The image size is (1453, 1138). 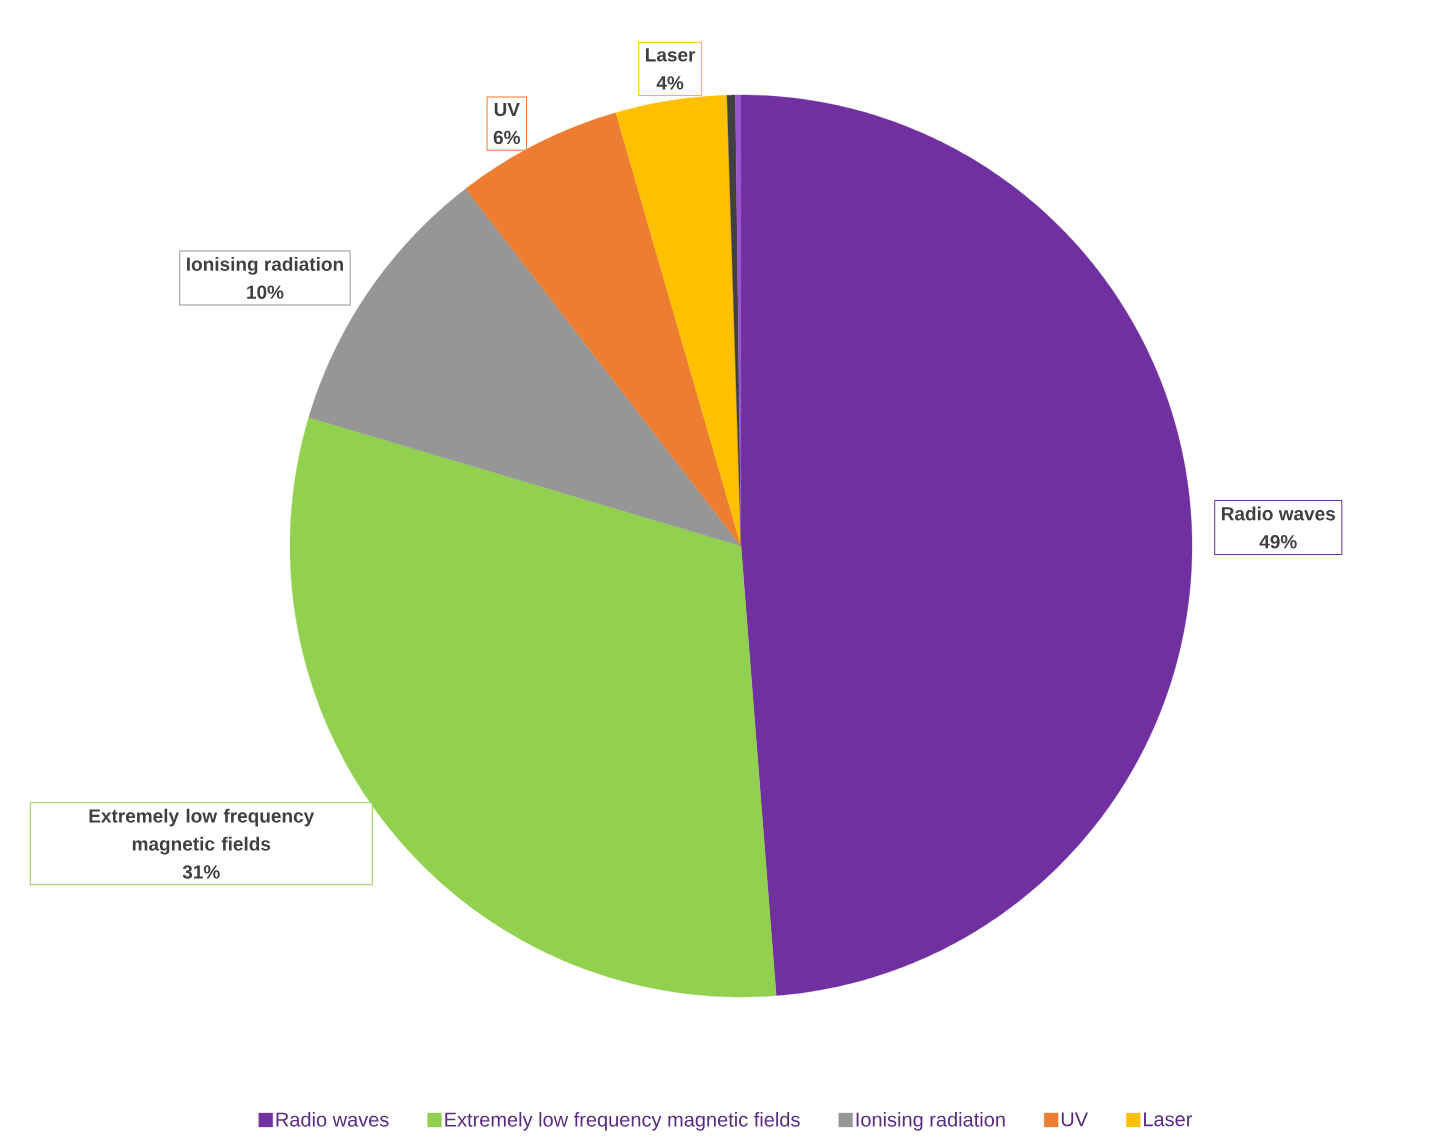 I want to click on data-label: 10%, so click(x=265, y=292).